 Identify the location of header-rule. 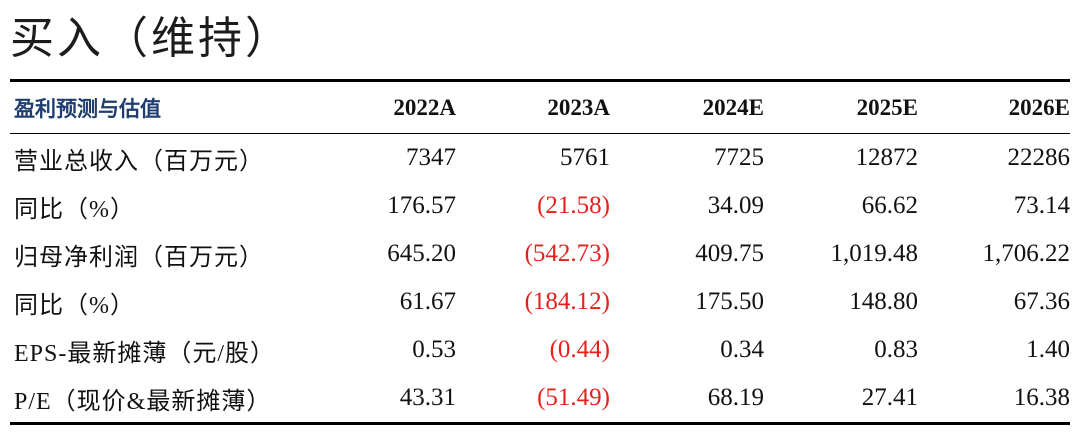
(540, 133).